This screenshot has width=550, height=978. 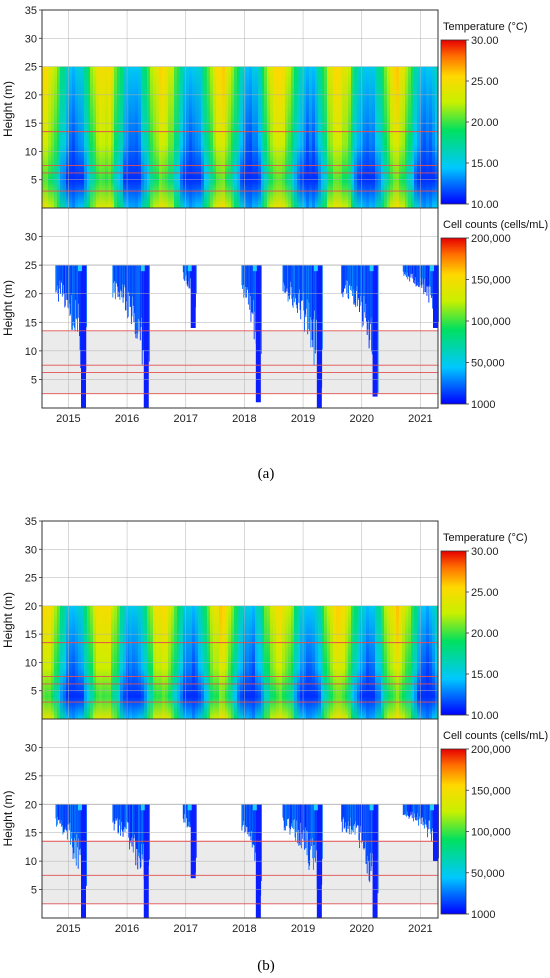 What do you see at coordinates (189, 297) in the screenshot?
I see `bloom-2017` at bounding box center [189, 297].